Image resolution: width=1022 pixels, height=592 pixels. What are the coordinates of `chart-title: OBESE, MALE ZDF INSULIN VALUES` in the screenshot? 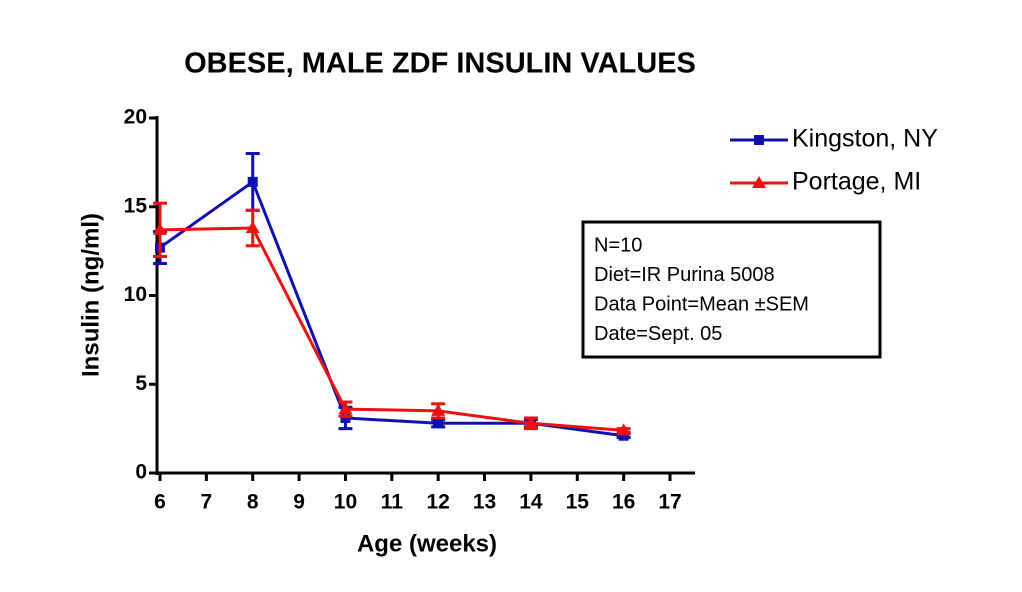 It's located at (440, 64).